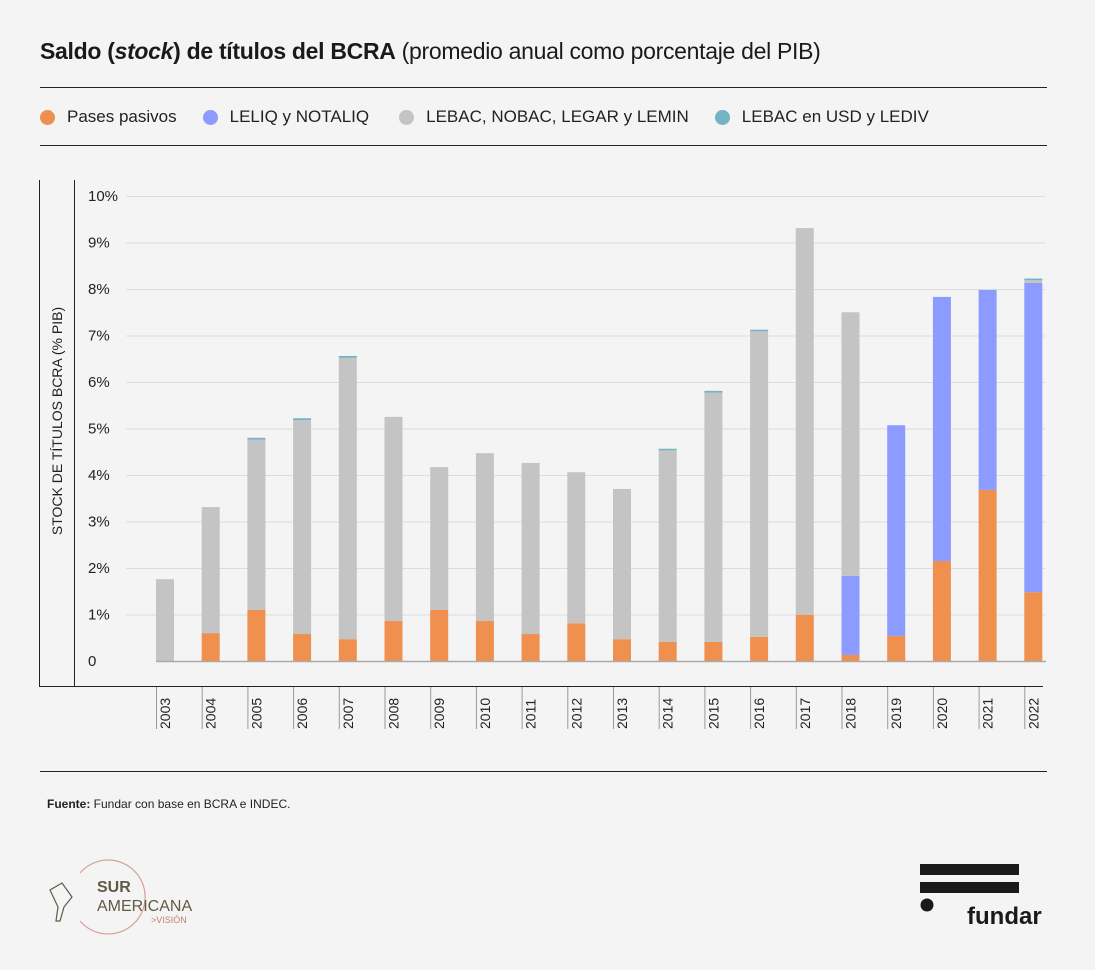 This screenshot has height=970, width=1095. Describe the element at coordinates (668, 713) in the screenshot. I see `x-tick-label: 2014` at that location.